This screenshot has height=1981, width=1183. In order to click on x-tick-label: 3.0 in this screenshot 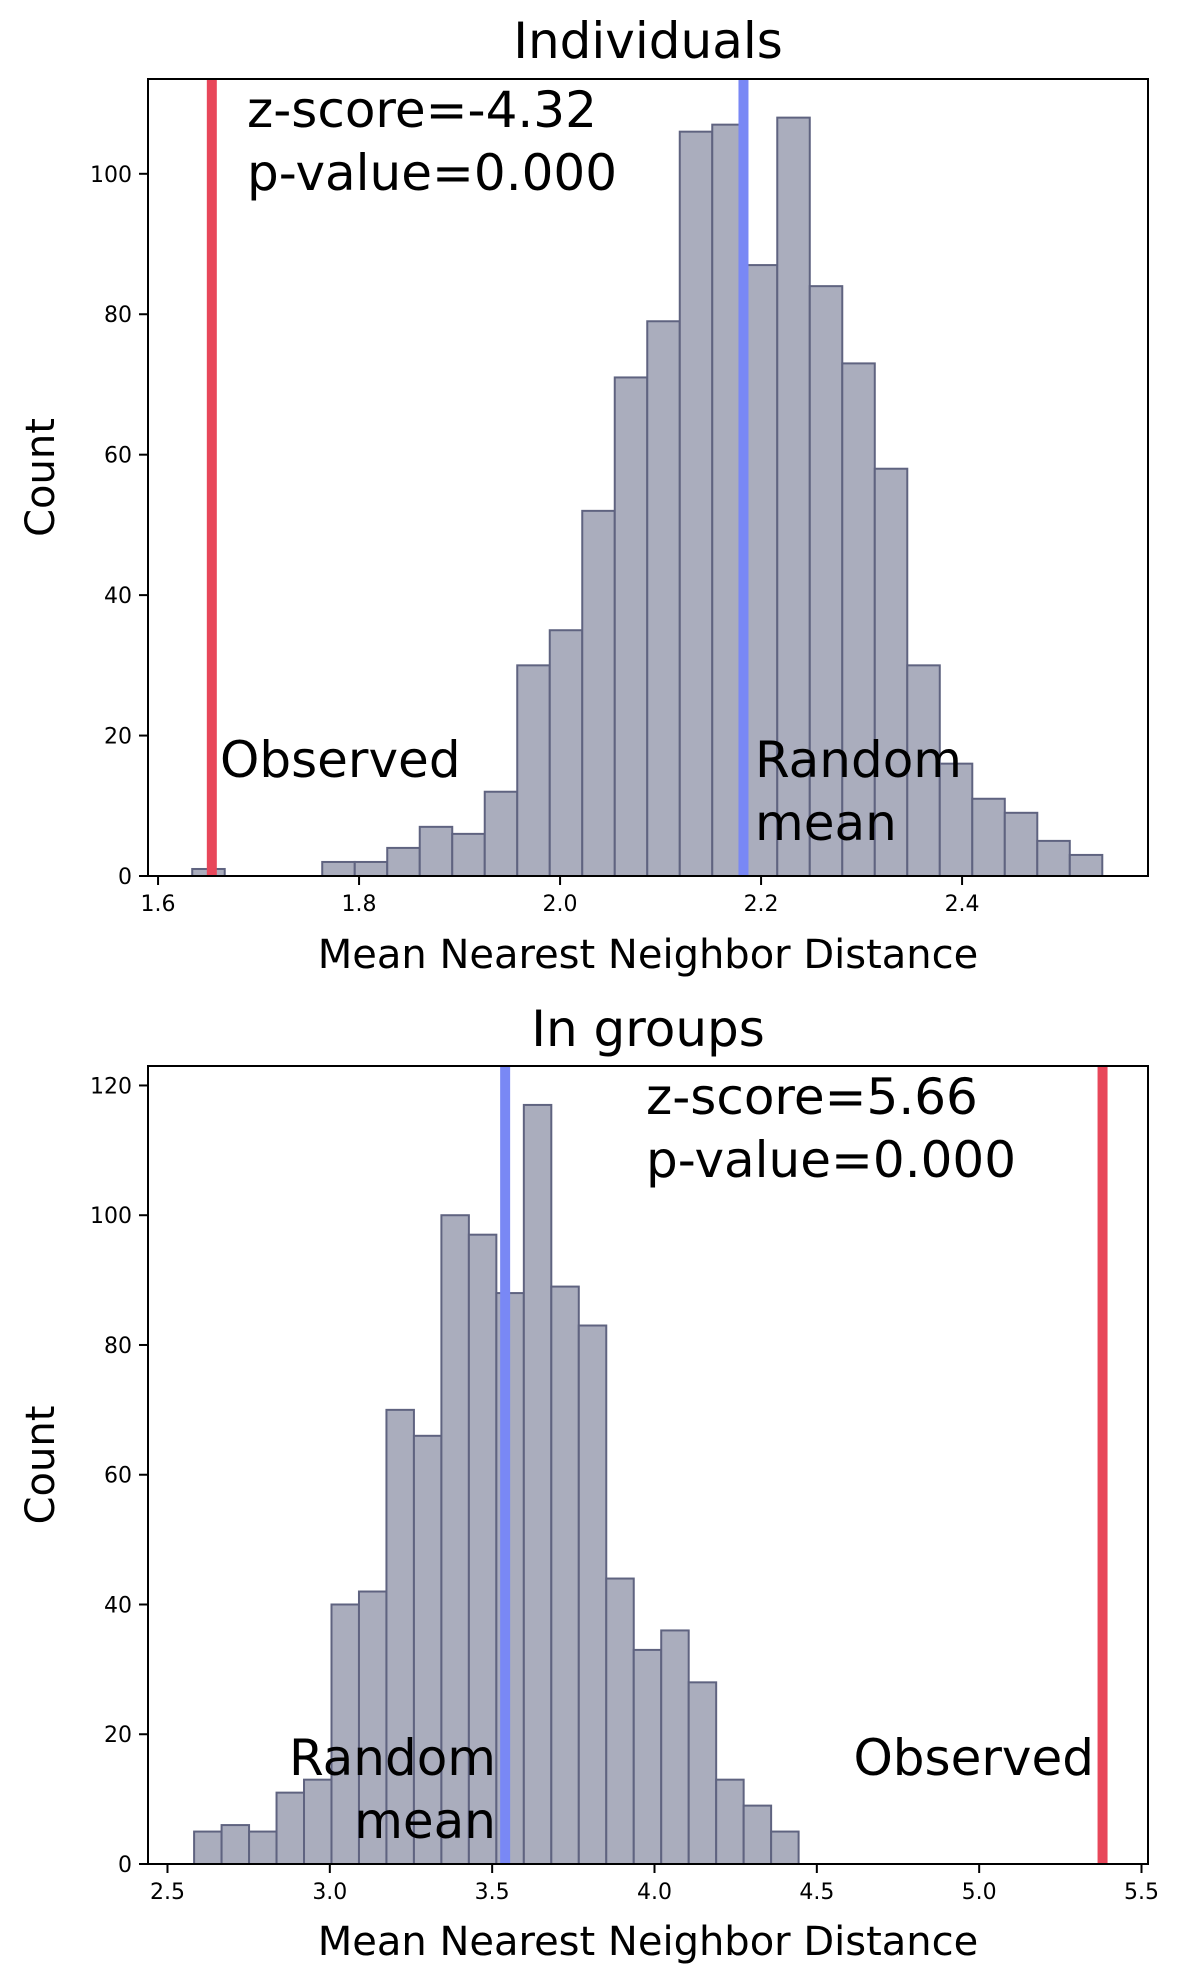, I will do `click(329, 1892)`.